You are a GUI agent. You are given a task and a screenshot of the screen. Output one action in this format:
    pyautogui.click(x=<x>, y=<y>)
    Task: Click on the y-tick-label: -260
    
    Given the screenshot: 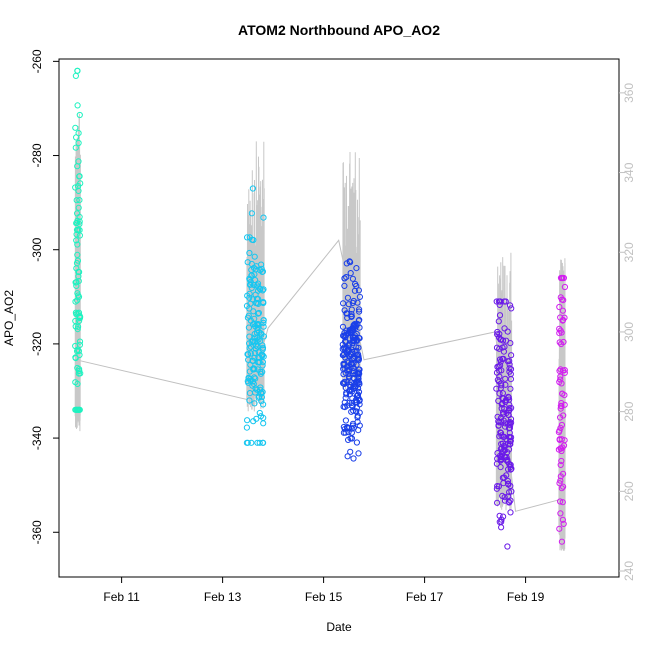 What is the action you would take?
    pyautogui.click(x=37, y=61)
    